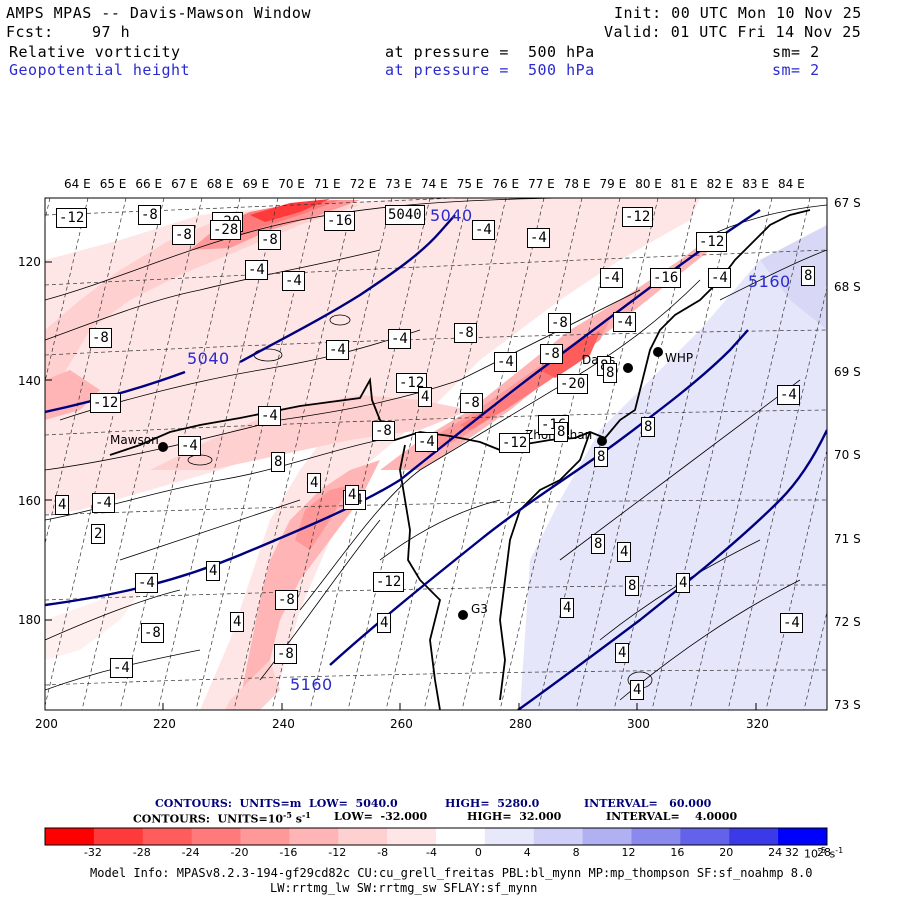 This screenshot has height=900, width=900. What do you see at coordinates (847, 455) in the screenshot?
I see `latitude-label: 70 S` at bounding box center [847, 455].